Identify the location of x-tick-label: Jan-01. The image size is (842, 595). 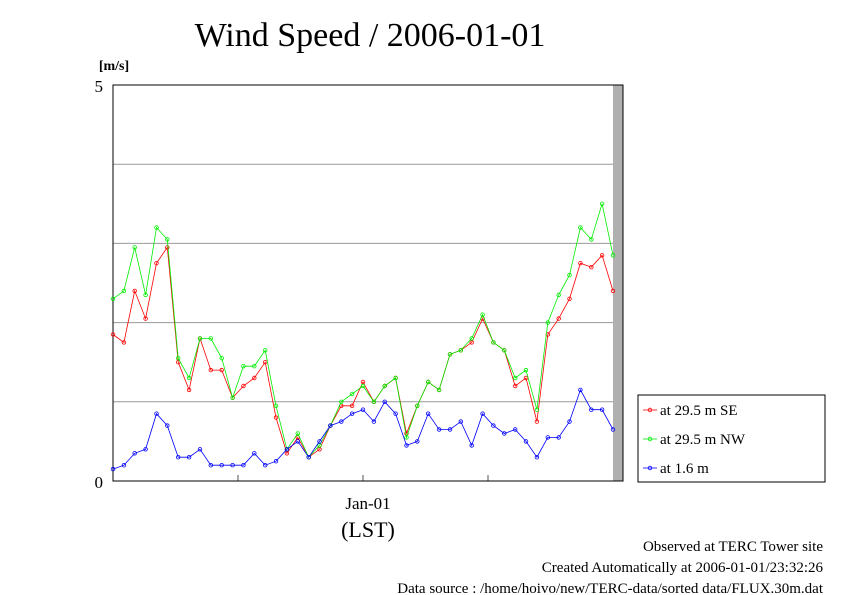
(367, 503).